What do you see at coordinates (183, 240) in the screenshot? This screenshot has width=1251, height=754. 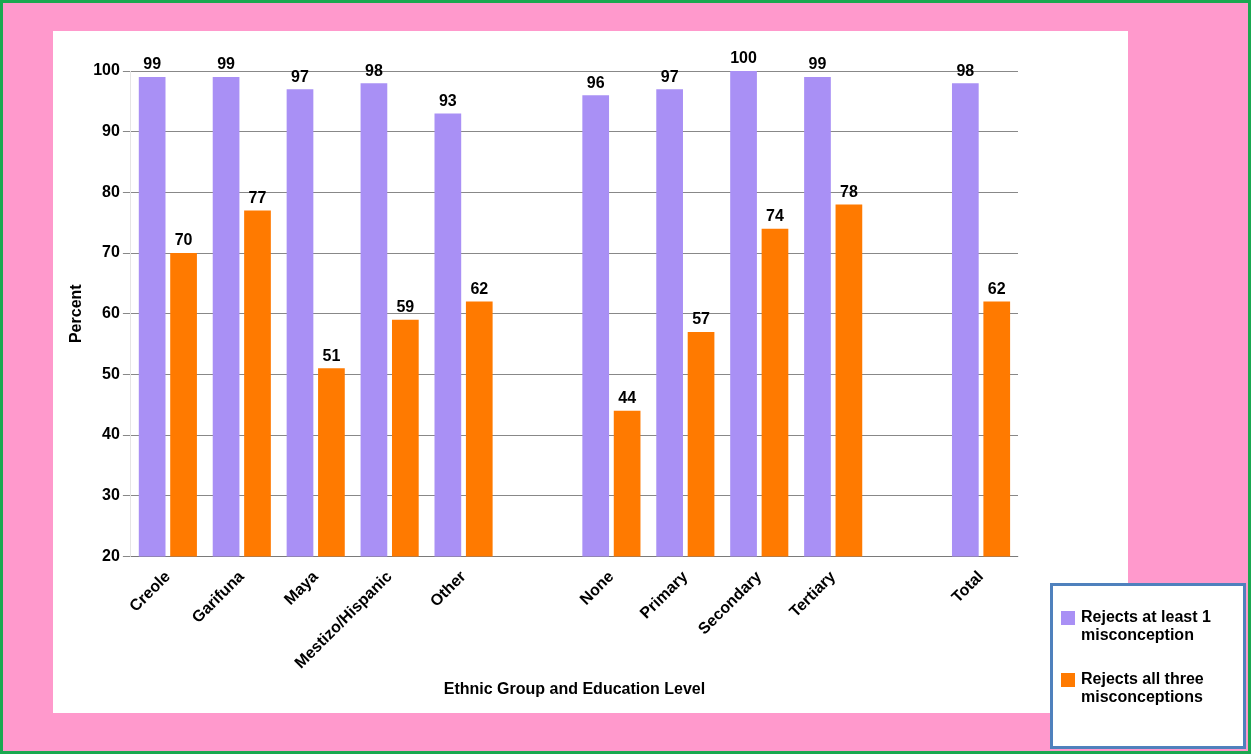 I see `data-label: 70` at bounding box center [183, 240].